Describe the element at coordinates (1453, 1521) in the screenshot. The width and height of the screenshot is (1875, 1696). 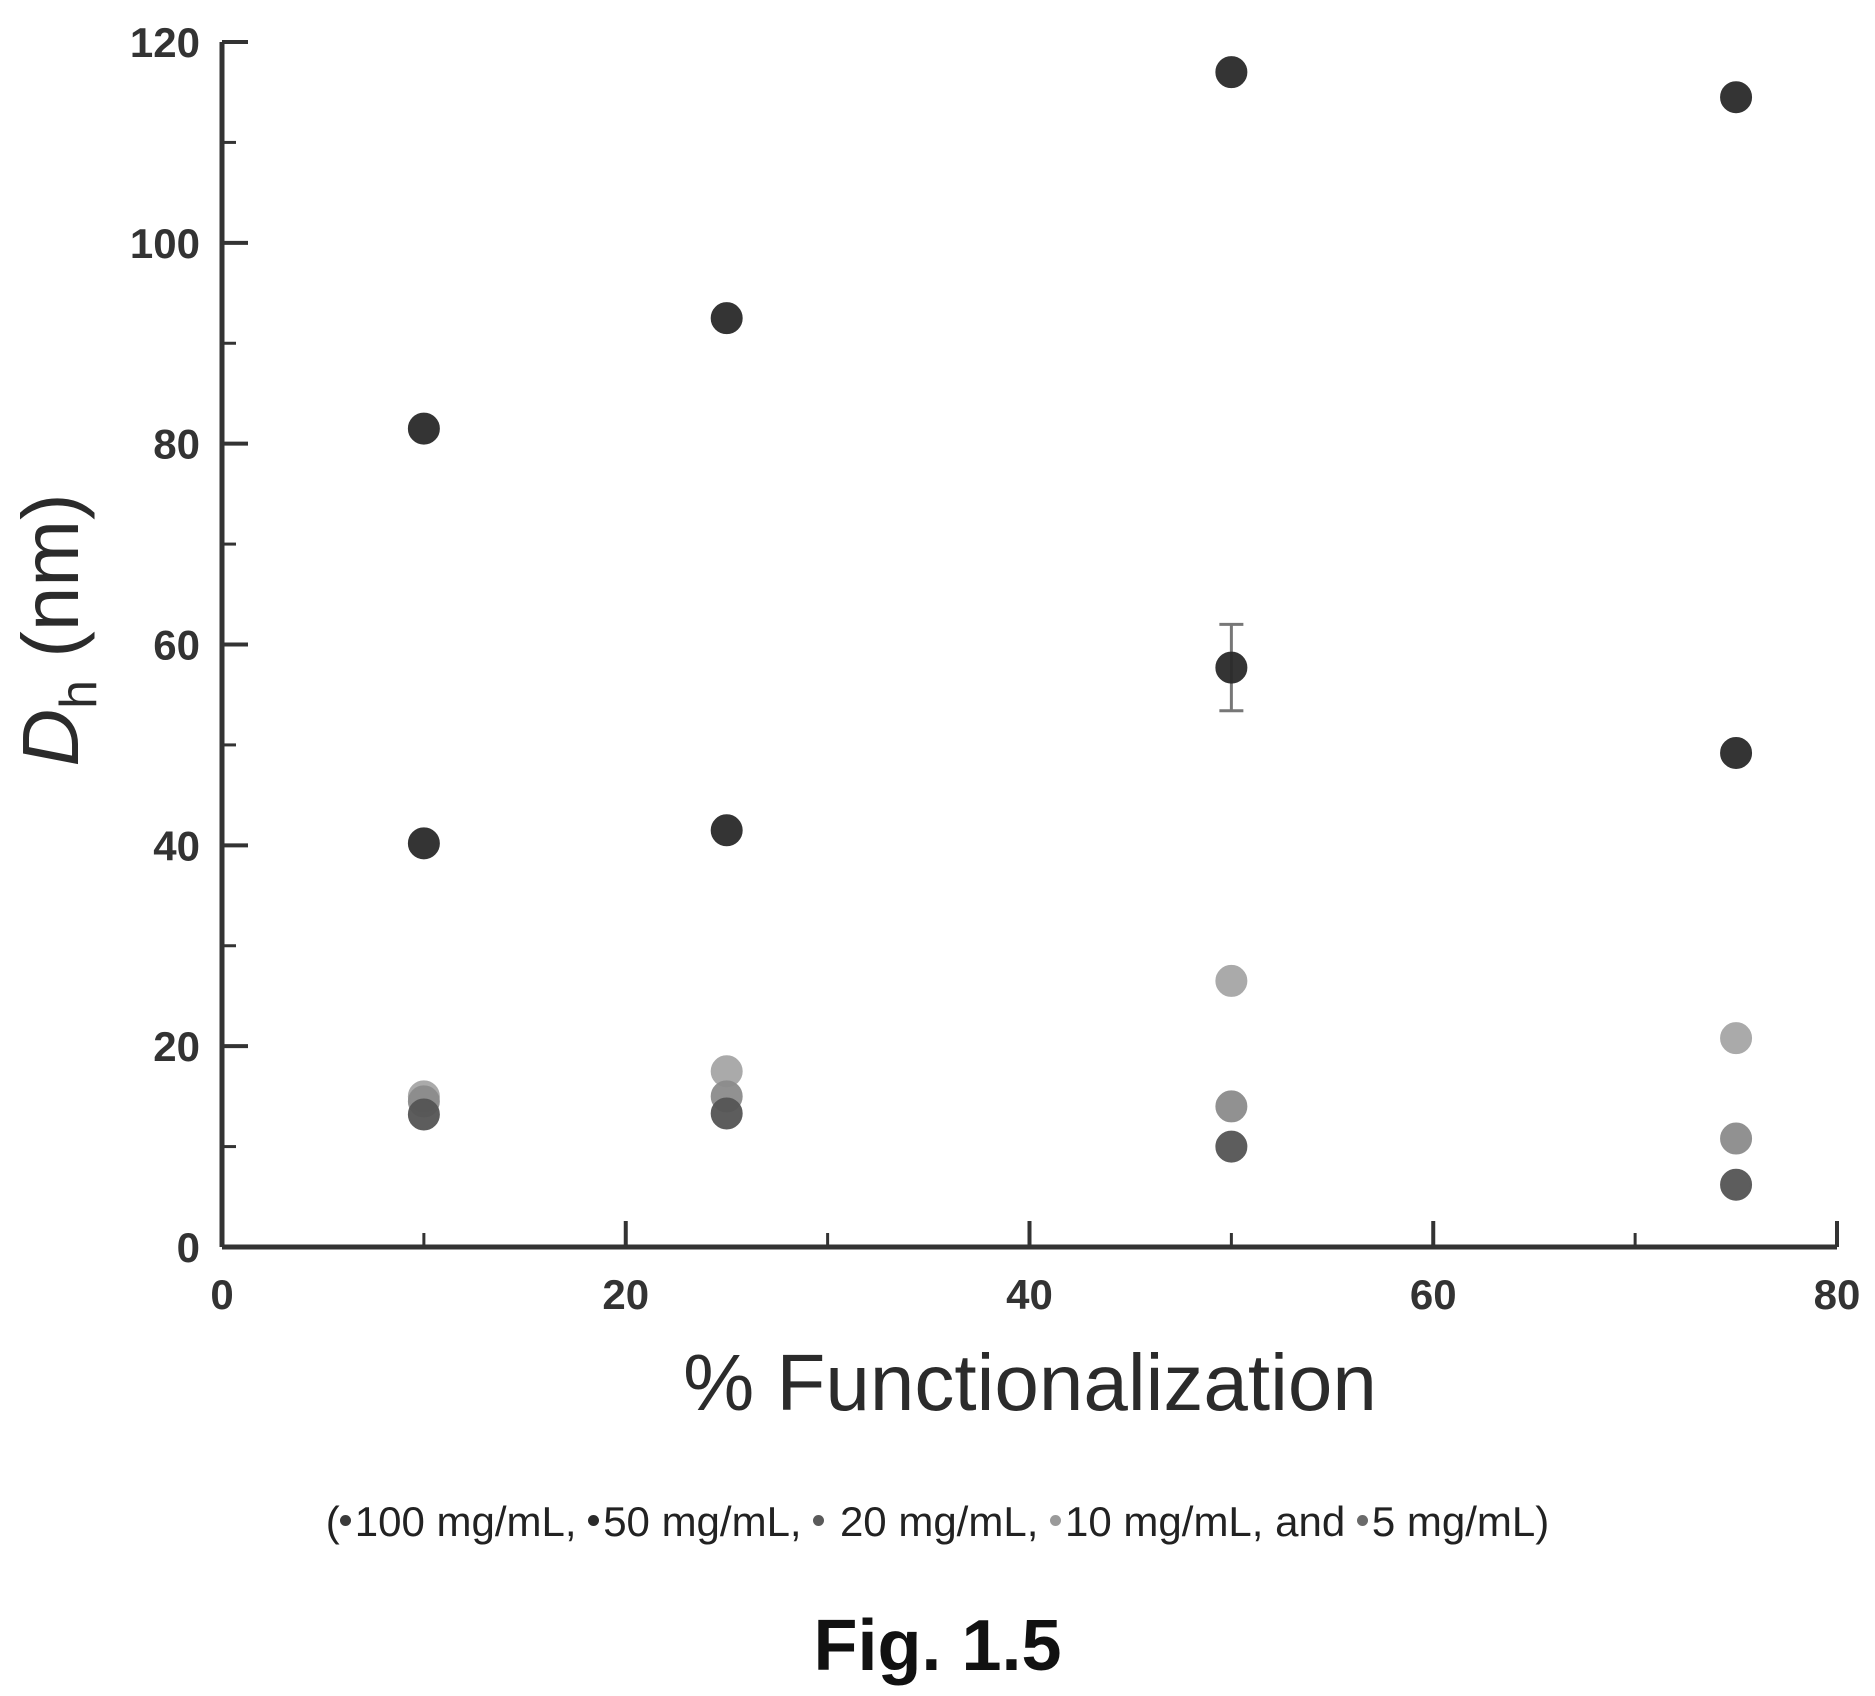
I see `legend-item-label: 5 mg/mL` at that location.